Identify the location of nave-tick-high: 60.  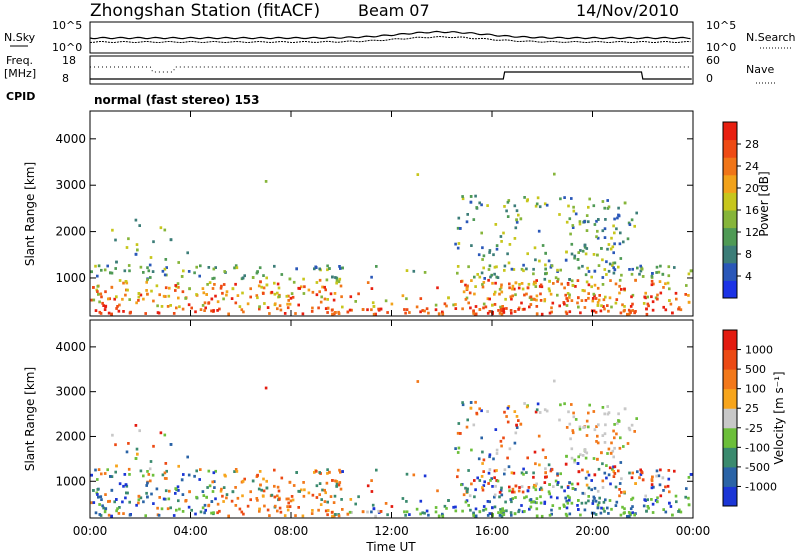
(713, 60).